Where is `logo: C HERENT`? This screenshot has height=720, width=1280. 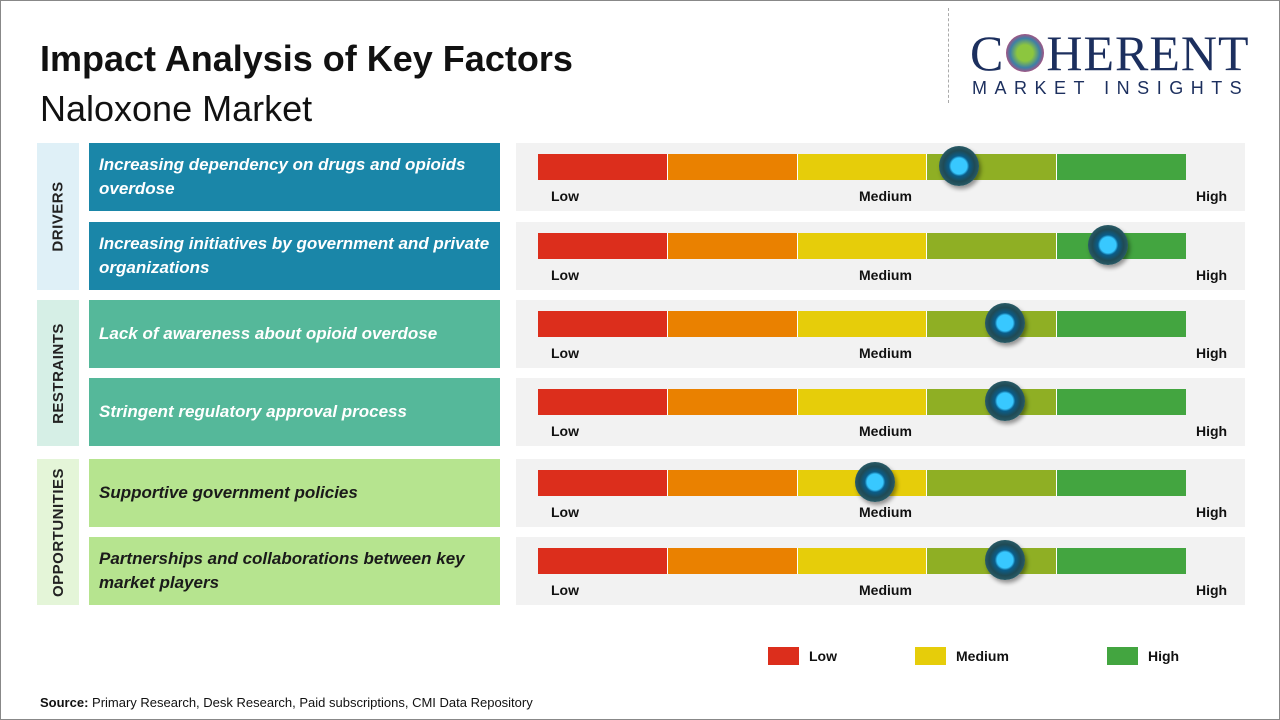
logo: C HERENT is located at coordinates (1110, 53).